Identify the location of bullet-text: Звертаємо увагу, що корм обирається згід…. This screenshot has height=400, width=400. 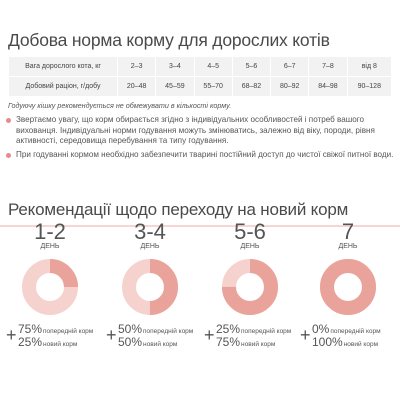
(195, 130).